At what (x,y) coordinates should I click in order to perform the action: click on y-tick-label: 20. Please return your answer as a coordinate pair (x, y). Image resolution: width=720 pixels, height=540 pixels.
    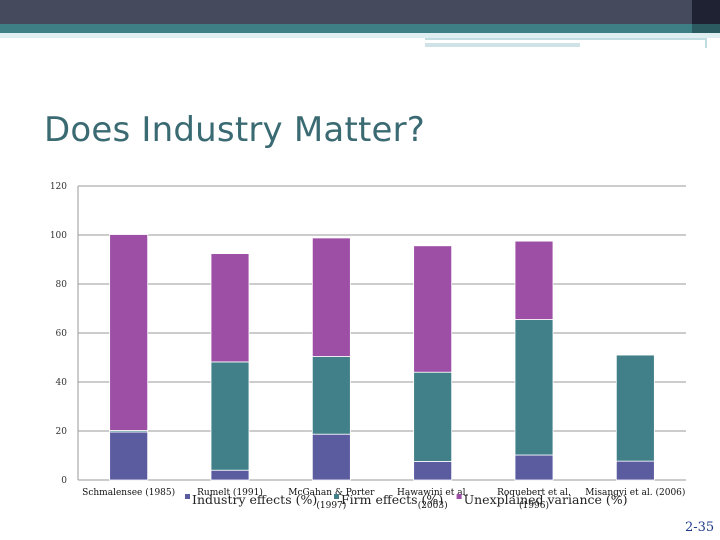
    Looking at the image, I should click on (62, 432).